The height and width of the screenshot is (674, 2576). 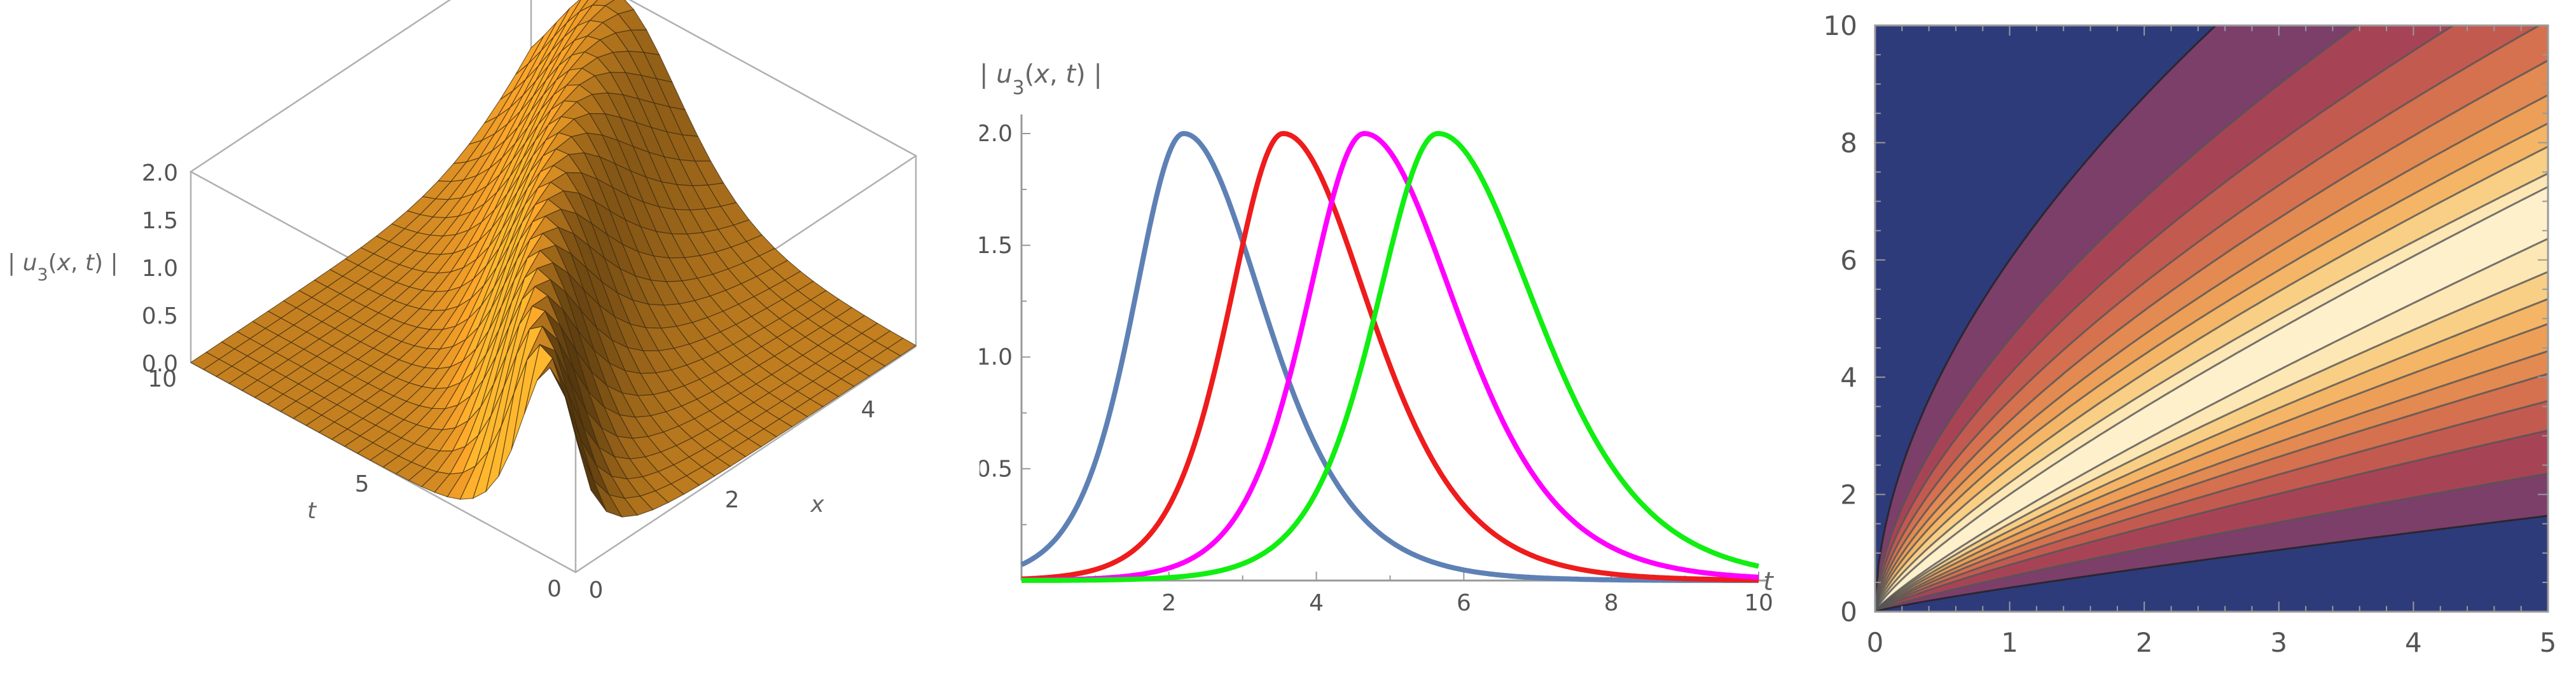 What do you see at coordinates (160, 364) in the screenshot?
I see `z-tick-label: 0.0` at bounding box center [160, 364].